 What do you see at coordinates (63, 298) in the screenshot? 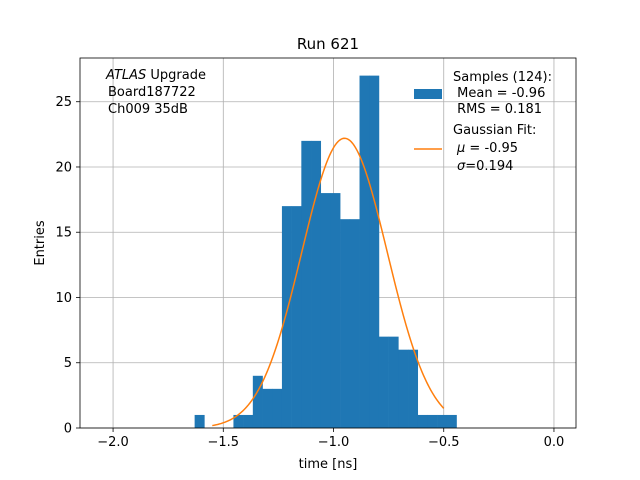
I see `y-tick-label: 10` at bounding box center [63, 298].